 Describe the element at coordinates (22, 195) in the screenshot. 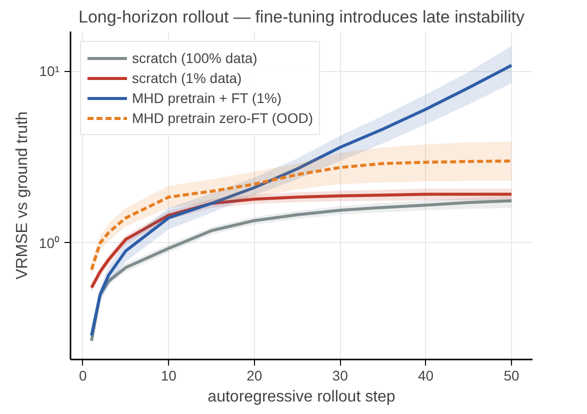

I see `y-axis-title: VRMSE vs ground truth` at that location.